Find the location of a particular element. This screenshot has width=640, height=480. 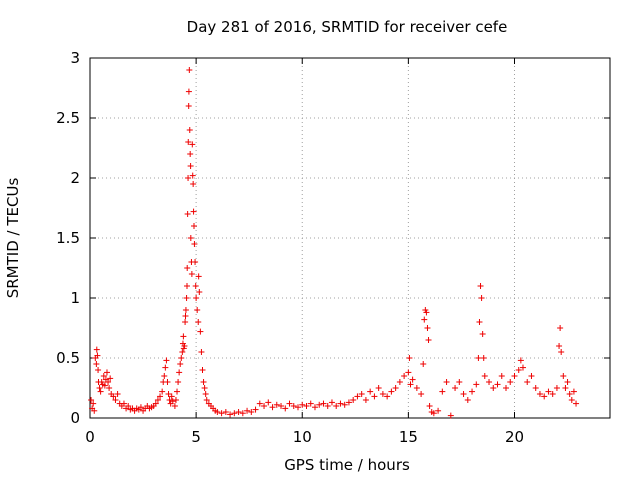

x-tick-label: 20 is located at coordinates (514, 437).